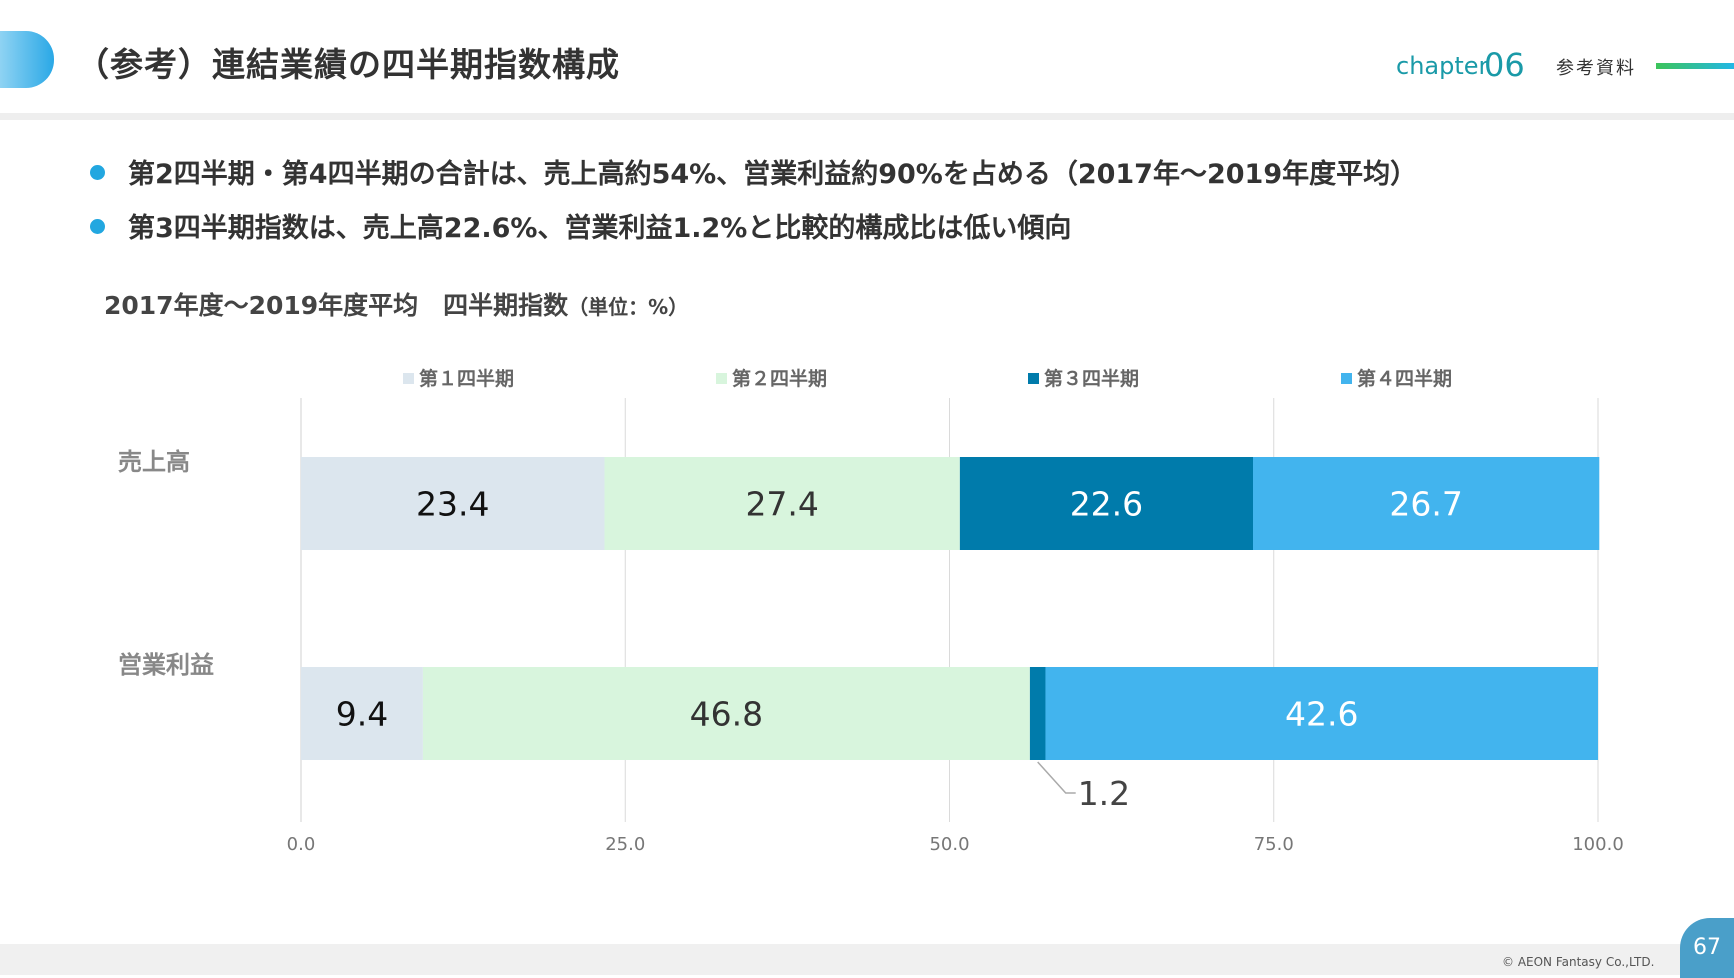  Describe the element at coordinates (949, 844) in the screenshot. I see `x-tick-label: 50.0` at that location.